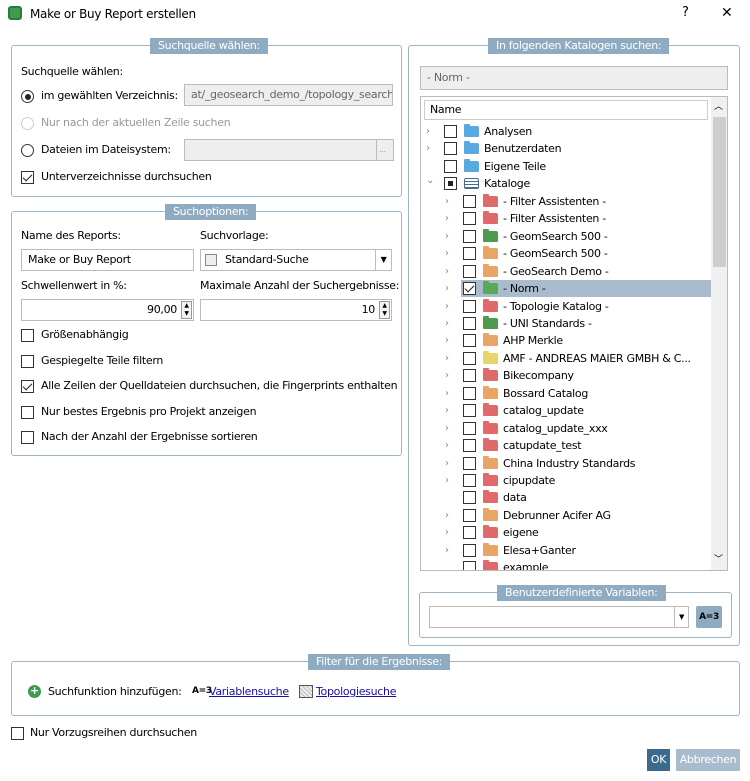 This screenshot has width=750, height=781. I want to click on tree-item: › catalog_update, so click(567, 410).